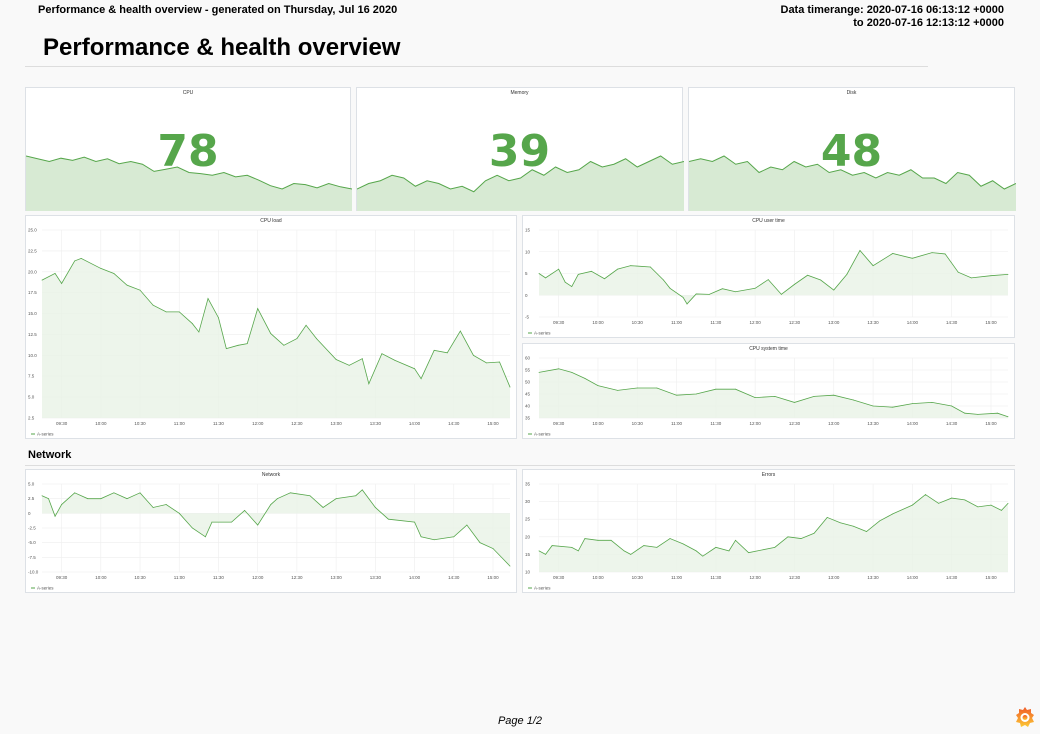  What do you see at coordinates (188, 149) in the screenshot?
I see `stat-panel-cpu: CPU 78` at bounding box center [188, 149].